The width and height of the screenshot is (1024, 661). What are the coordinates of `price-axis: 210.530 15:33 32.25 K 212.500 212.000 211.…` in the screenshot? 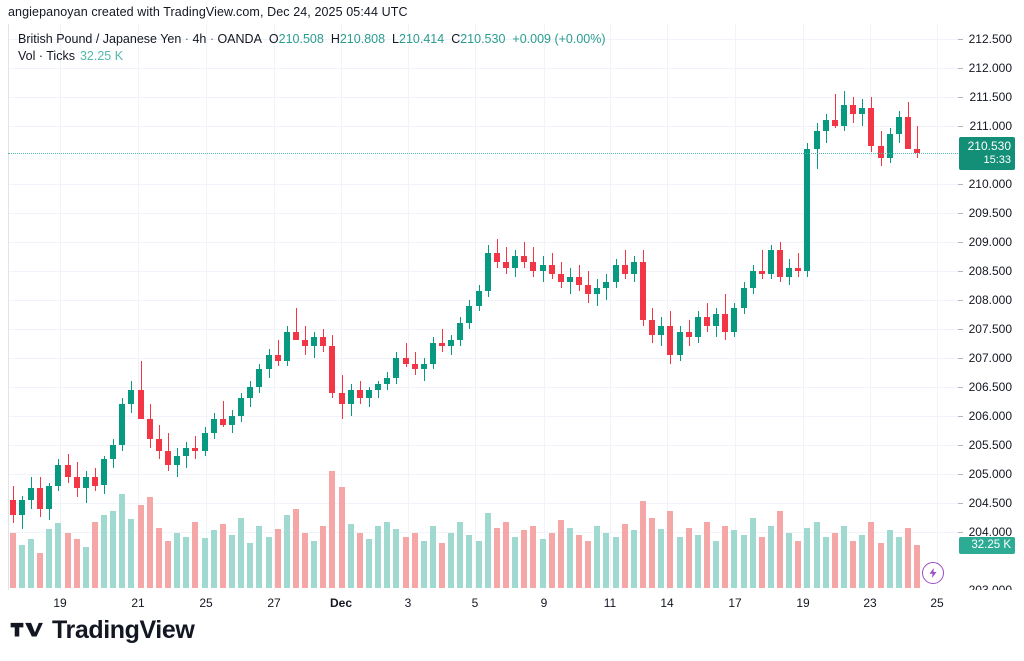 It's located at (987, 310).